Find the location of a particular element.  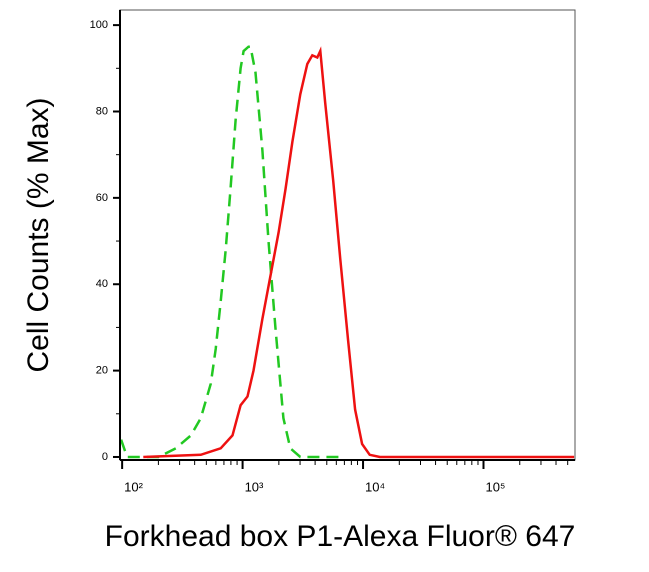

x-axis-label: Forkhead box P1-Alexa Fluor® 647 is located at coordinates (340, 536).